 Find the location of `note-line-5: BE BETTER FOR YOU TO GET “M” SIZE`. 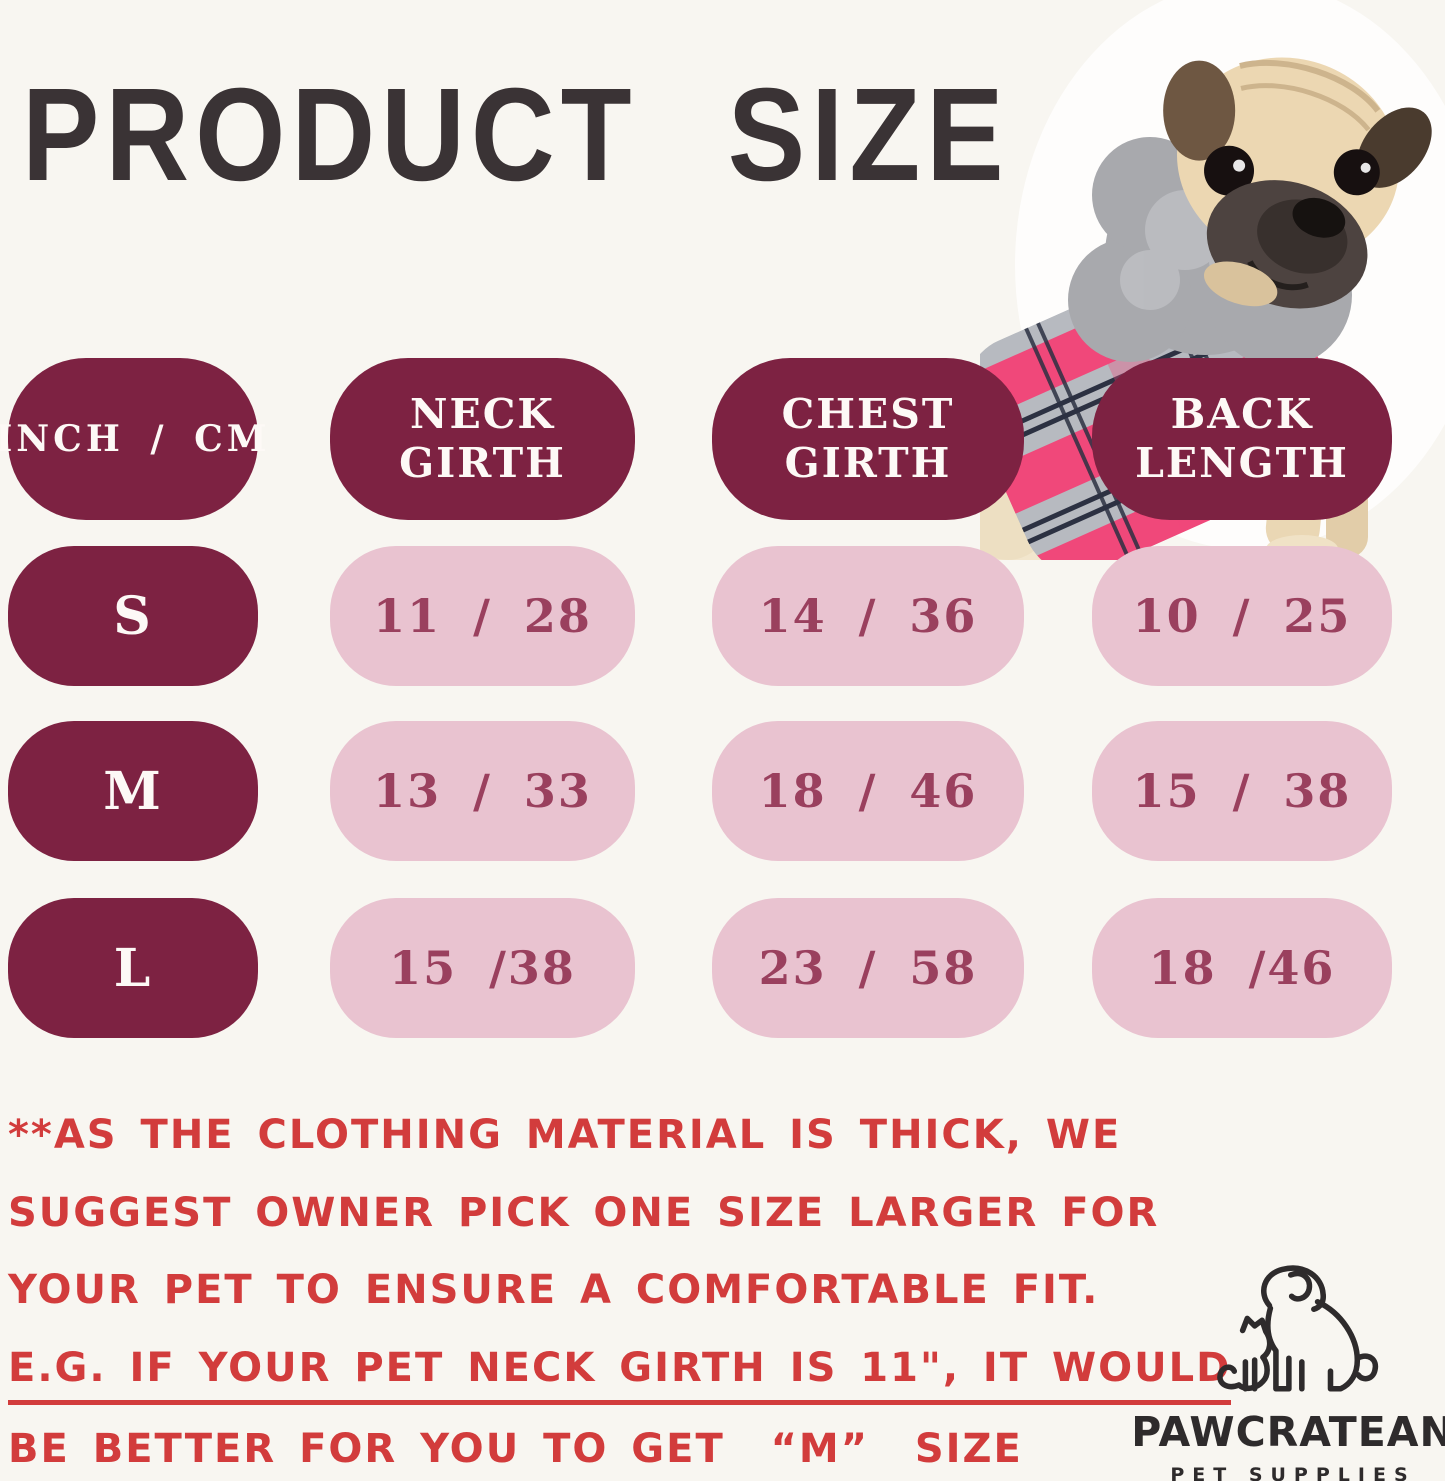

note-line-5: BE BETTER FOR YOU TO GET “M” SIZE is located at coordinates (515, 1453).